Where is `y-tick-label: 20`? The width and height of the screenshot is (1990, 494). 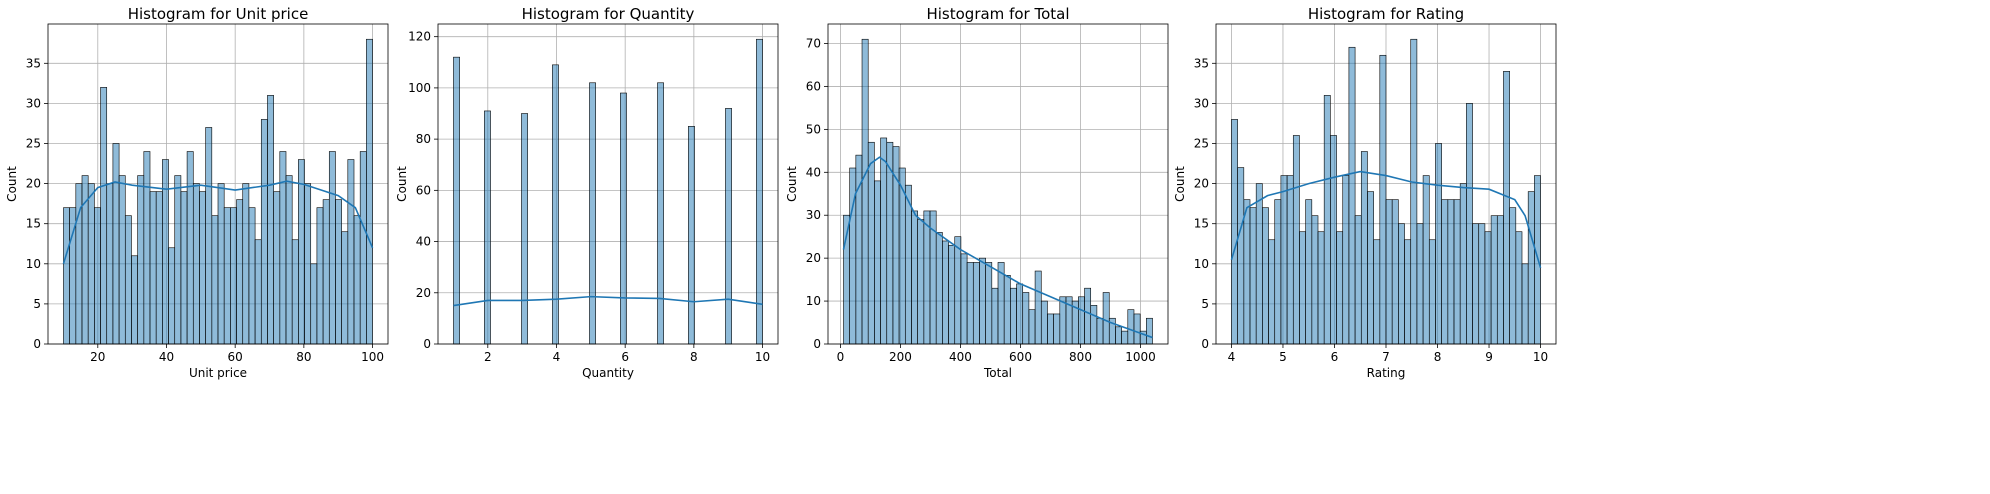 y-tick-label: 20 is located at coordinates (1201, 184).